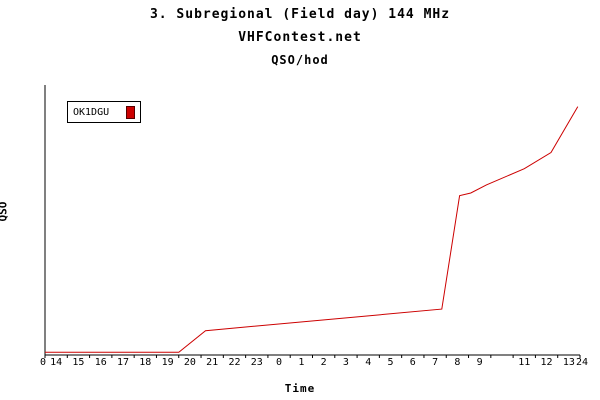  Describe the element at coordinates (390, 362) in the screenshot. I see `x-tick-label: 5` at that location.